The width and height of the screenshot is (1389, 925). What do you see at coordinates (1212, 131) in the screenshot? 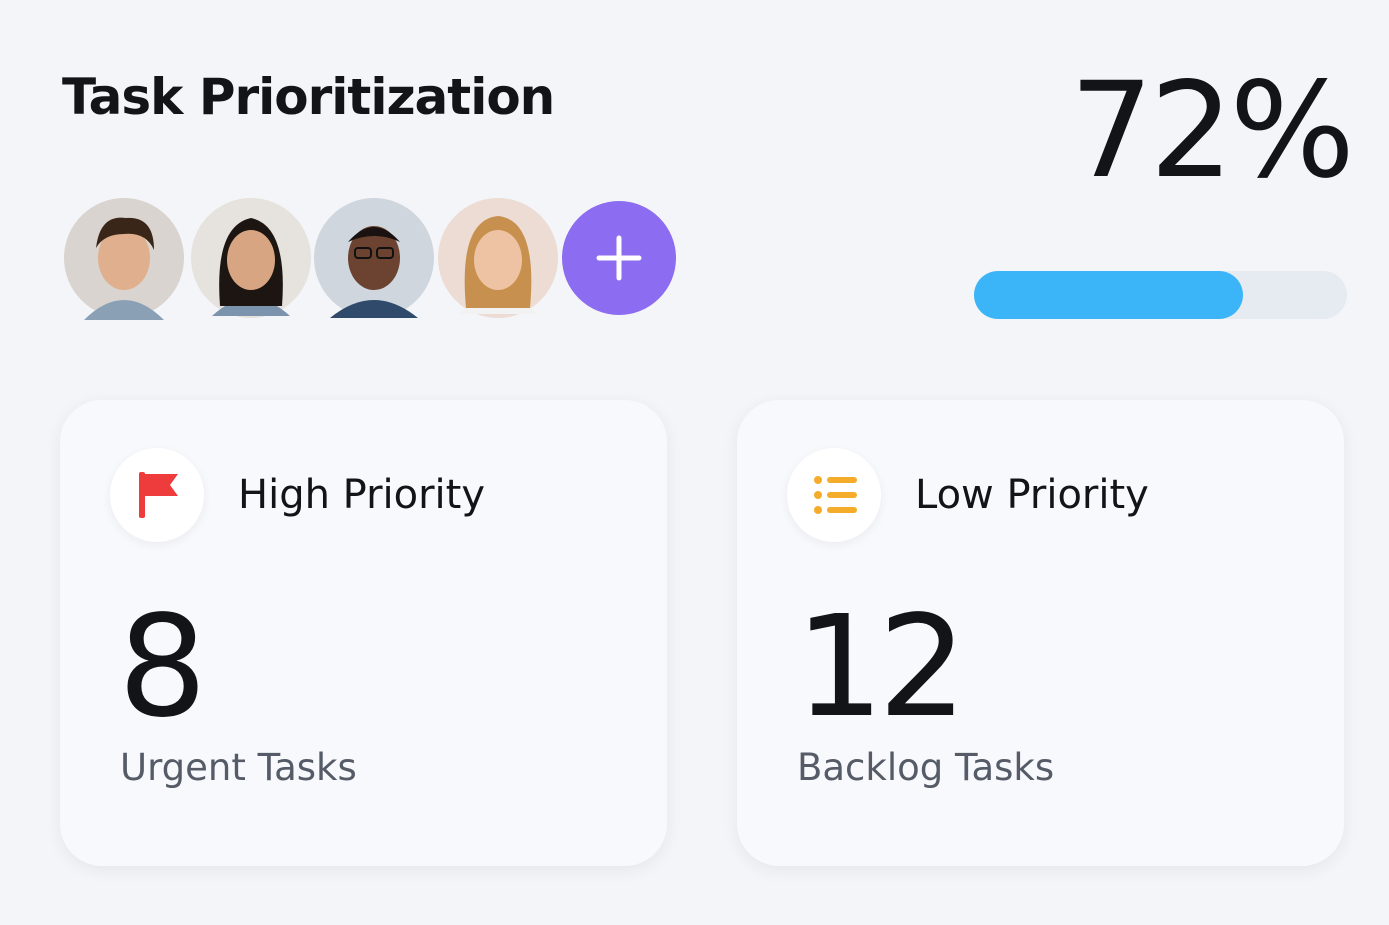
I see `progress-label: 72%` at bounding box center [1212, 131].